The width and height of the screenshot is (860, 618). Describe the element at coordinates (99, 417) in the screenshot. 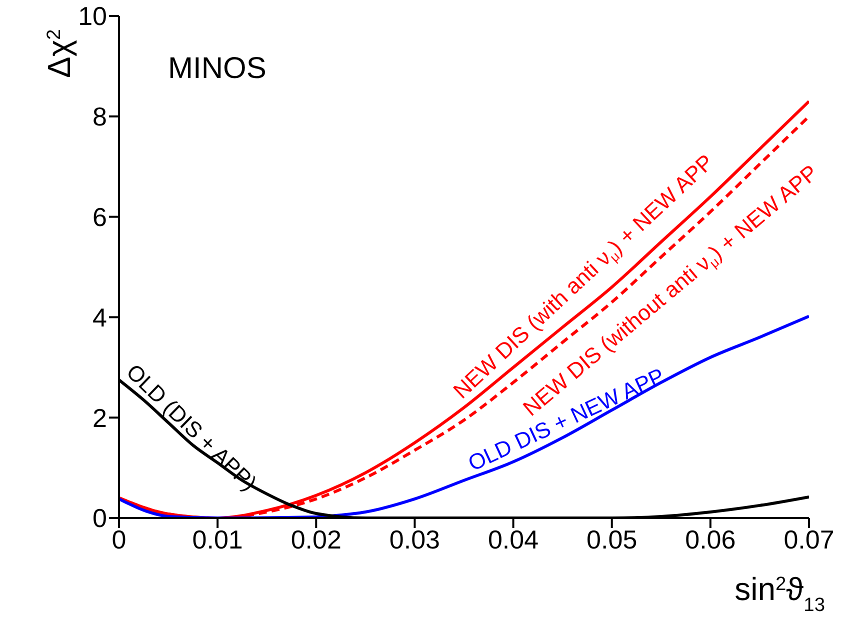

I see `y-tick-label: 2` at that location.